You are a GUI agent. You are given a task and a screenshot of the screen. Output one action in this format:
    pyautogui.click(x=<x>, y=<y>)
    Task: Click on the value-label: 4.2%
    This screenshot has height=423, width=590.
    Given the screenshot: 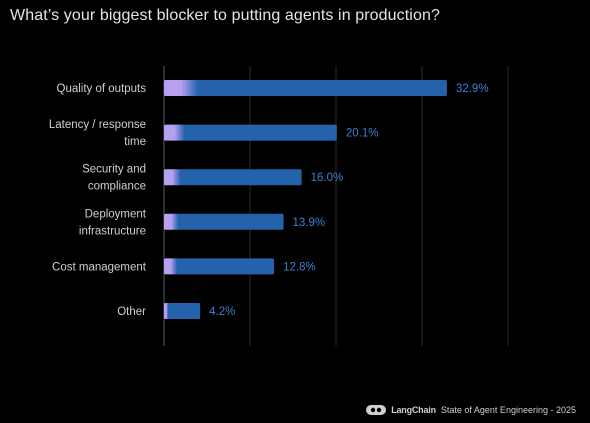 What is the action you would take?
    pyautogui.click(x=222, y=312)
    